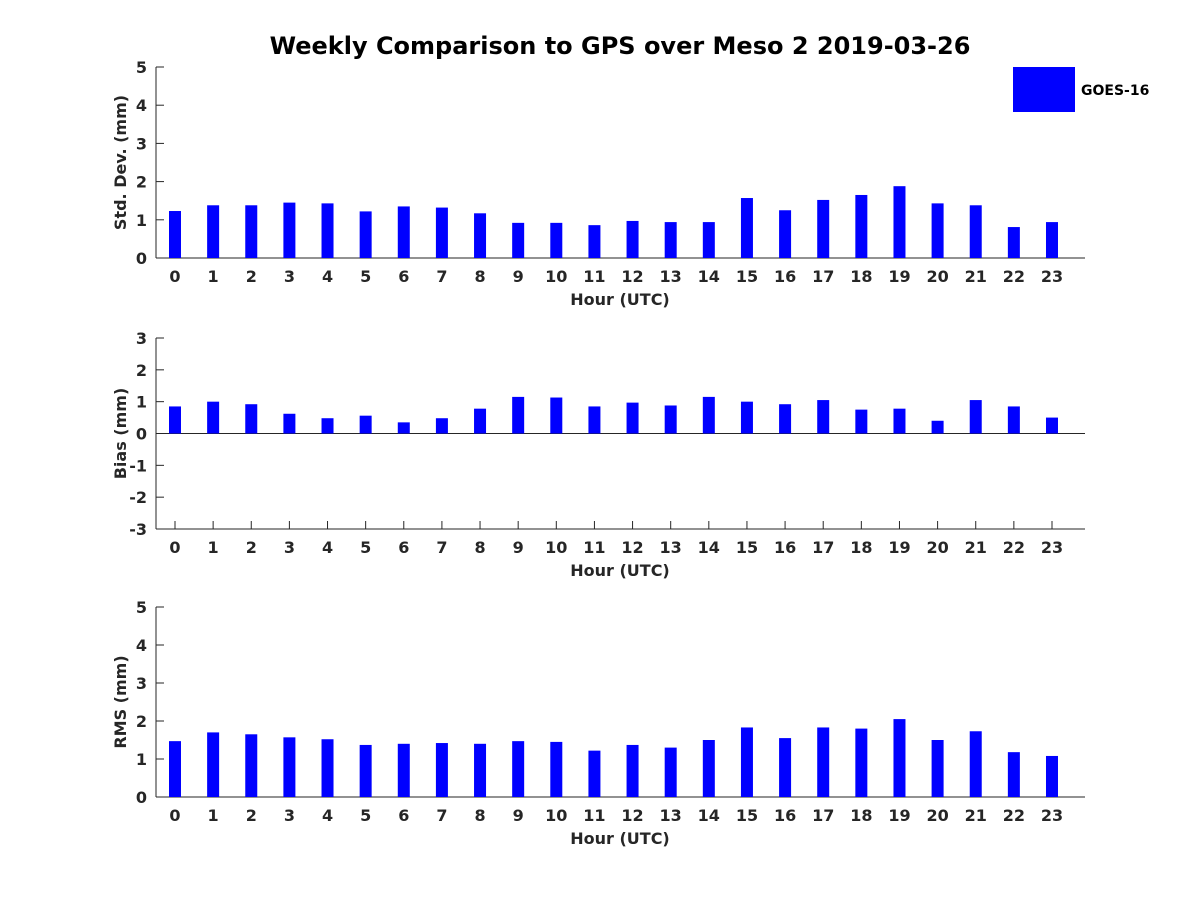  I want to click on y-tick-label: -2, so click(138, 497).